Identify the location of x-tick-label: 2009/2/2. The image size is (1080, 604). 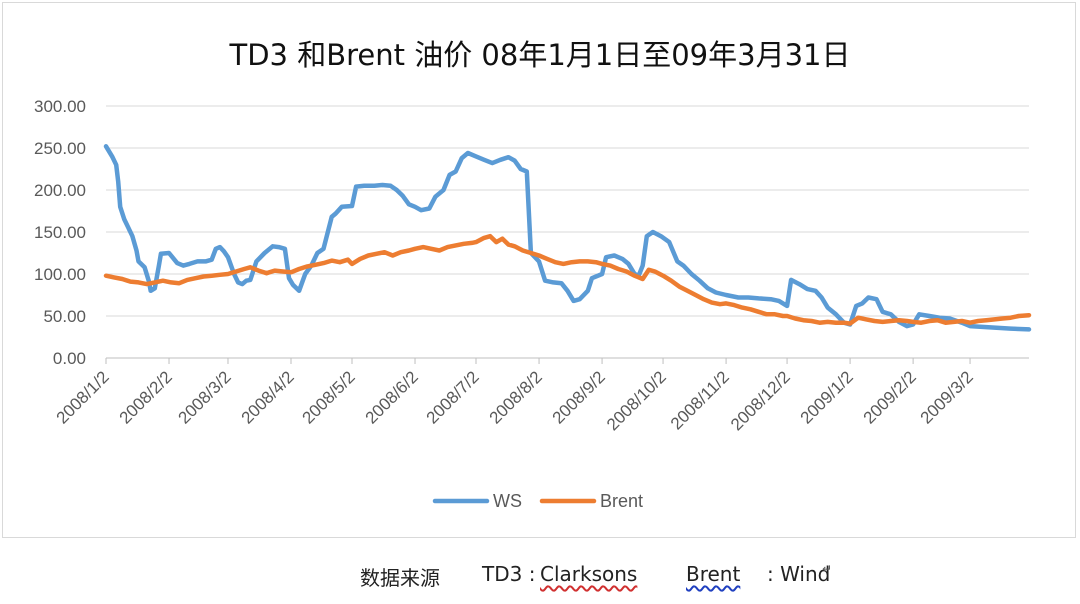
(890, 397).